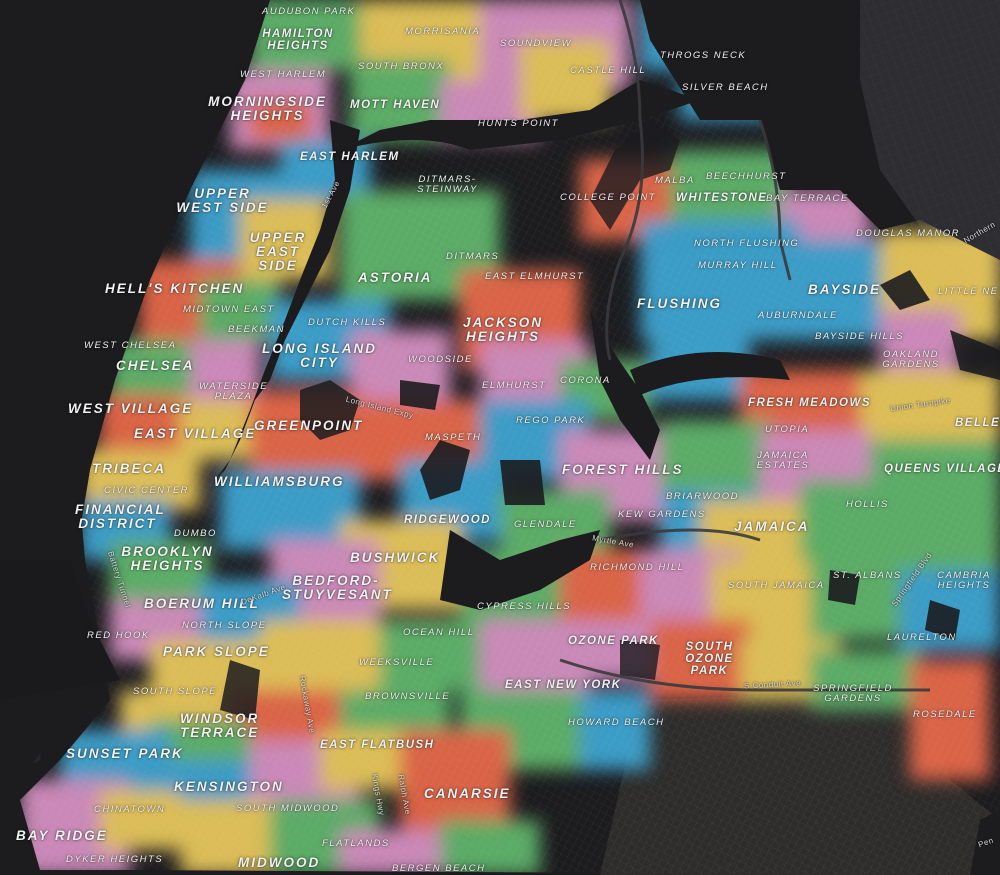 The height and width of the screenshot is (875, 1000). I want to click on label-whitestone: WHITESTONE, so click(722, 198).